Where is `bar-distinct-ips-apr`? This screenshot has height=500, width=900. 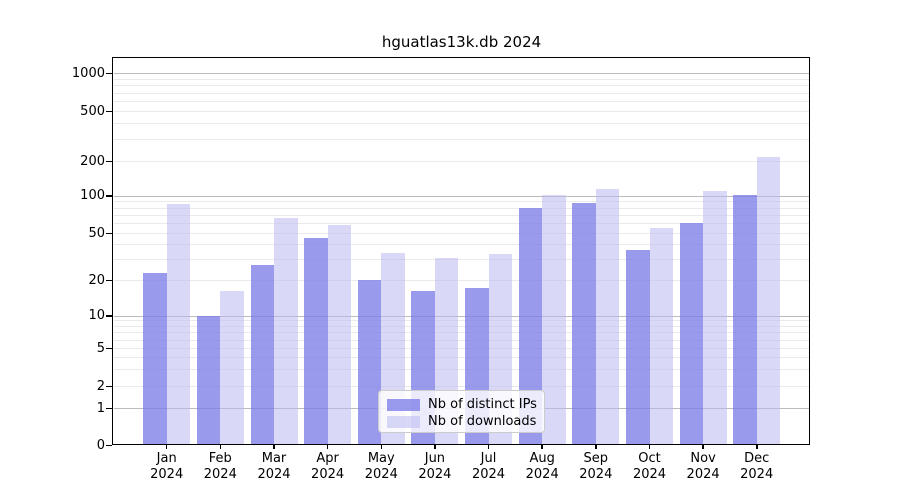 bar-distinct-ips-apr is located at coordinates (316, 341).